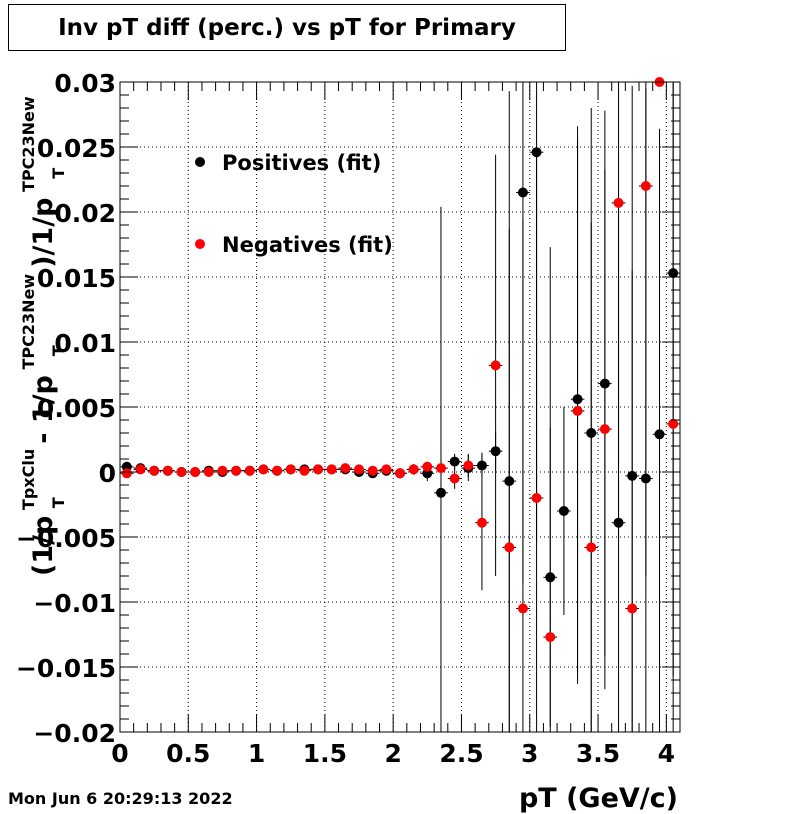 Image resolution: width=800 pixels, height=814 pixels. What do you see at coordinates (76, 278) in the screenshot?
I see `y-tick-label: 0.015` at bounding box center [76, 278].